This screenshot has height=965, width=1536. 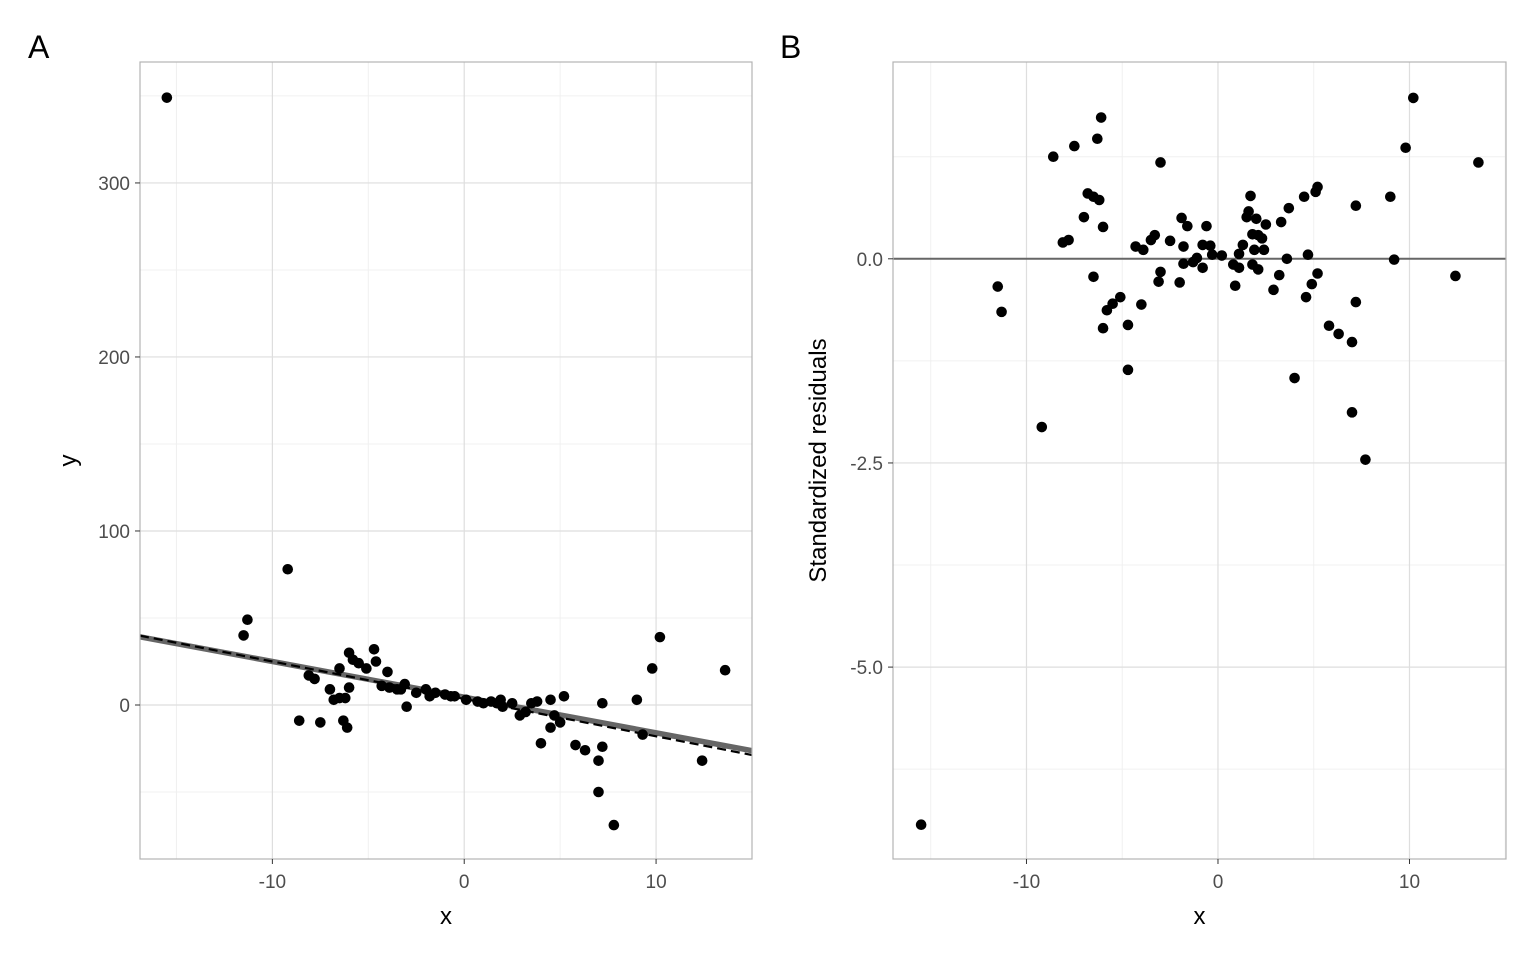 I want to click on panel-label: B, so click(x=790, y=47).